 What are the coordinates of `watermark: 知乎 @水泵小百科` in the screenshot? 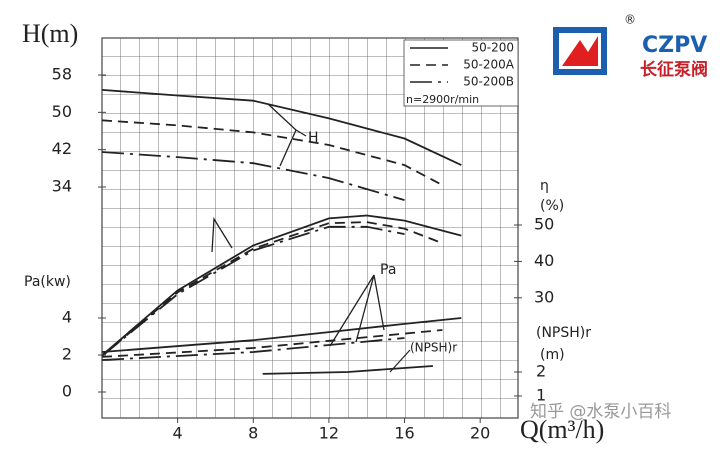 It's located at (600, 412).